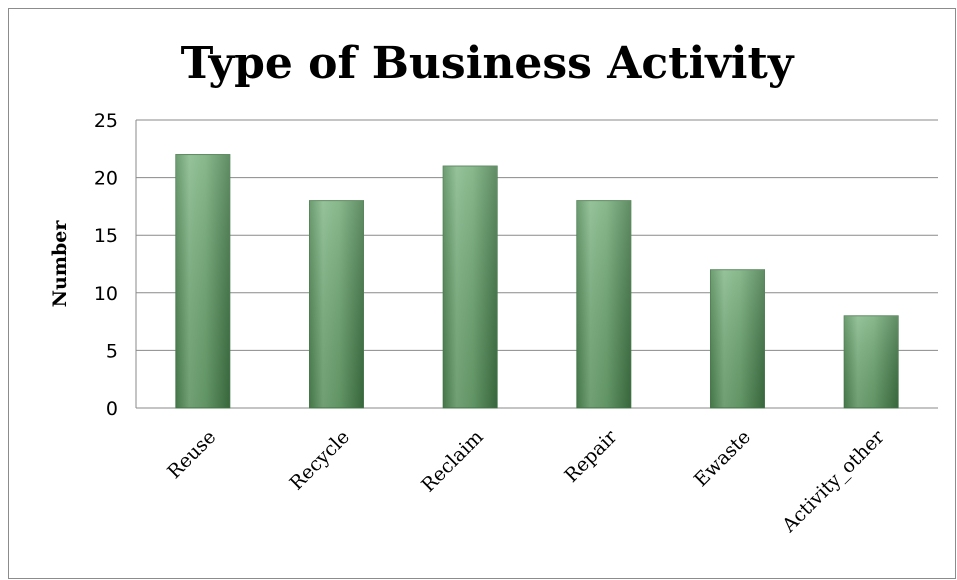 Image resolution: width=957 pixels, height=580 pixels. I want to click on chart-title: Type of Business Activity, so click(488, 63).